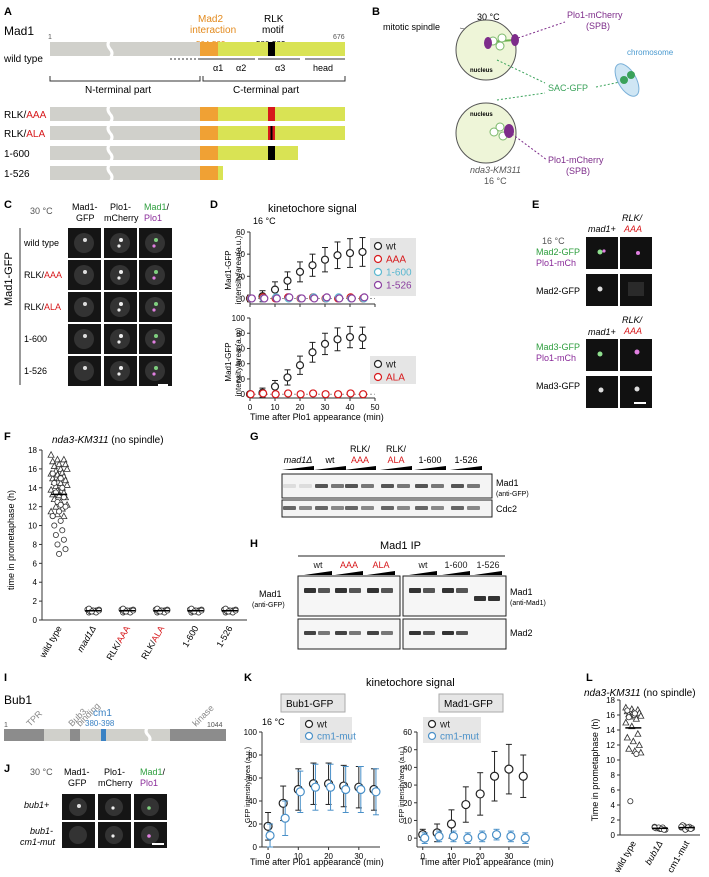 The height and width of the screenshot is (877, 709). I want to click on wt-c-terminal-bar, so click(281, 49).